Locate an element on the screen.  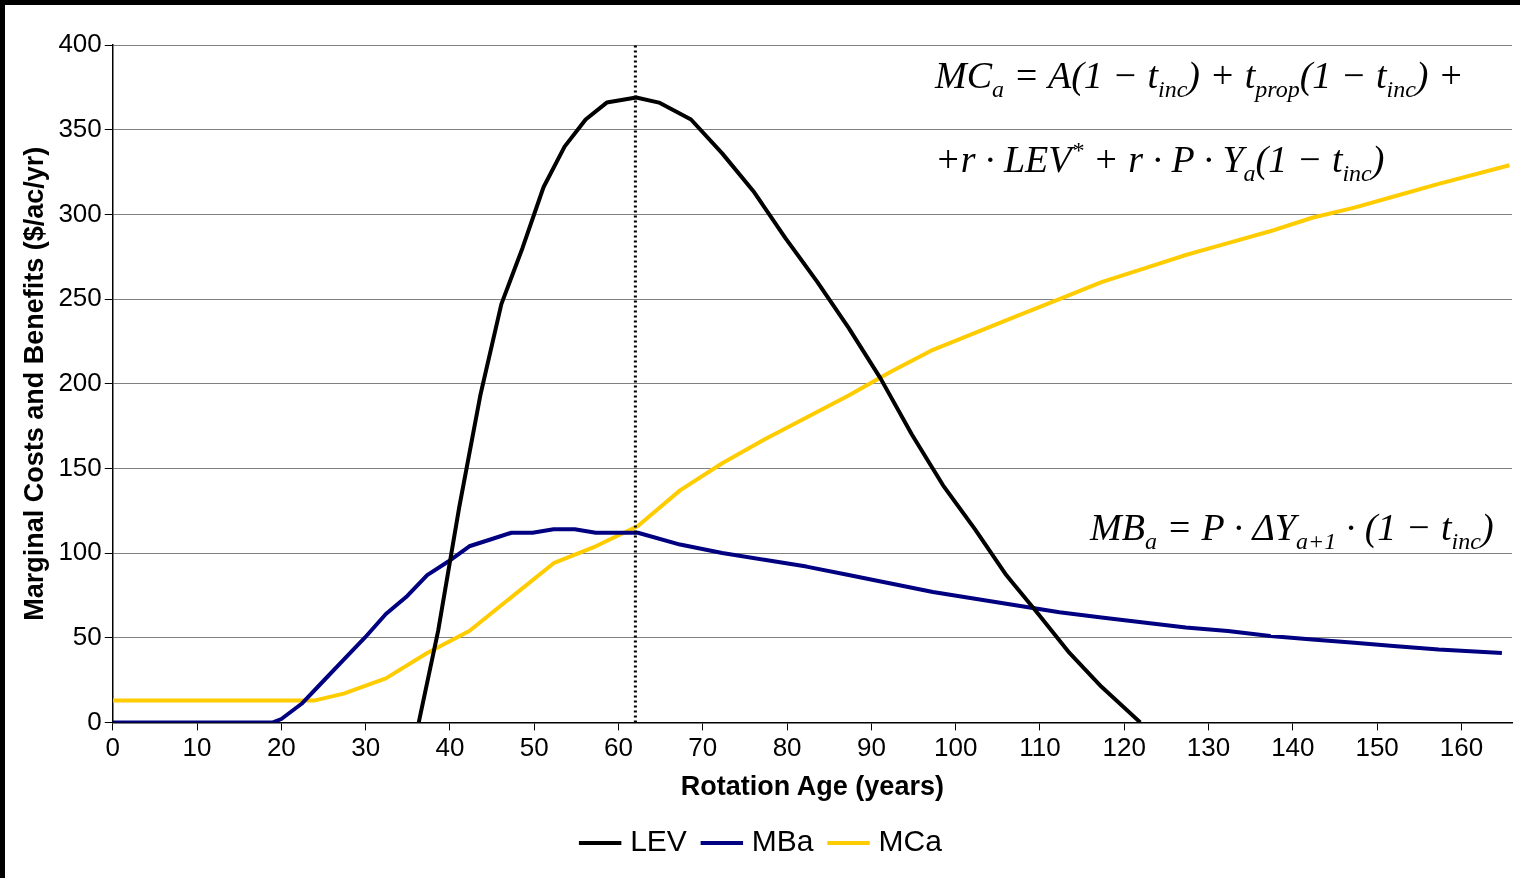
x-tick-label: 130 is located at coordinates (1208, 747).